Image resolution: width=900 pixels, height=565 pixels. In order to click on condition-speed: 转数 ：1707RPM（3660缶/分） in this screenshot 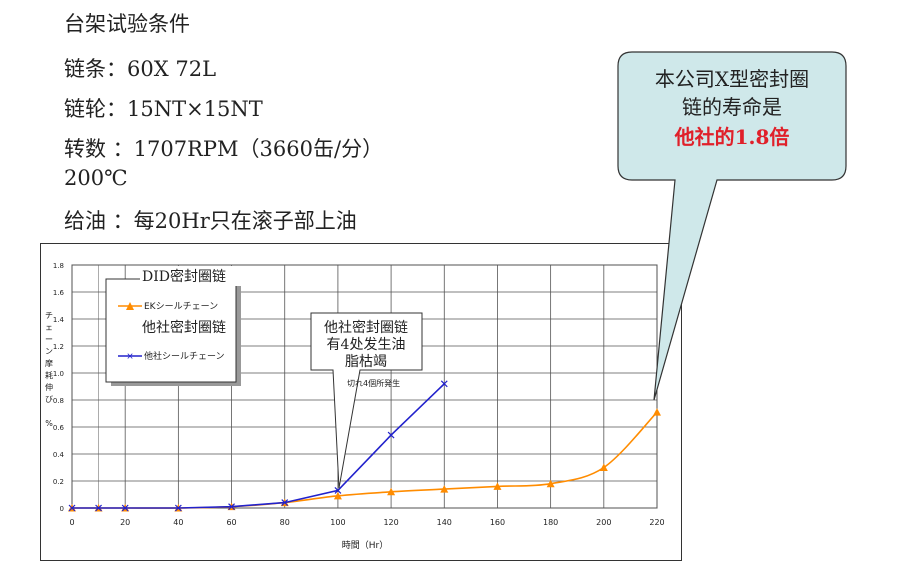, I will do `click(224, 149)`.